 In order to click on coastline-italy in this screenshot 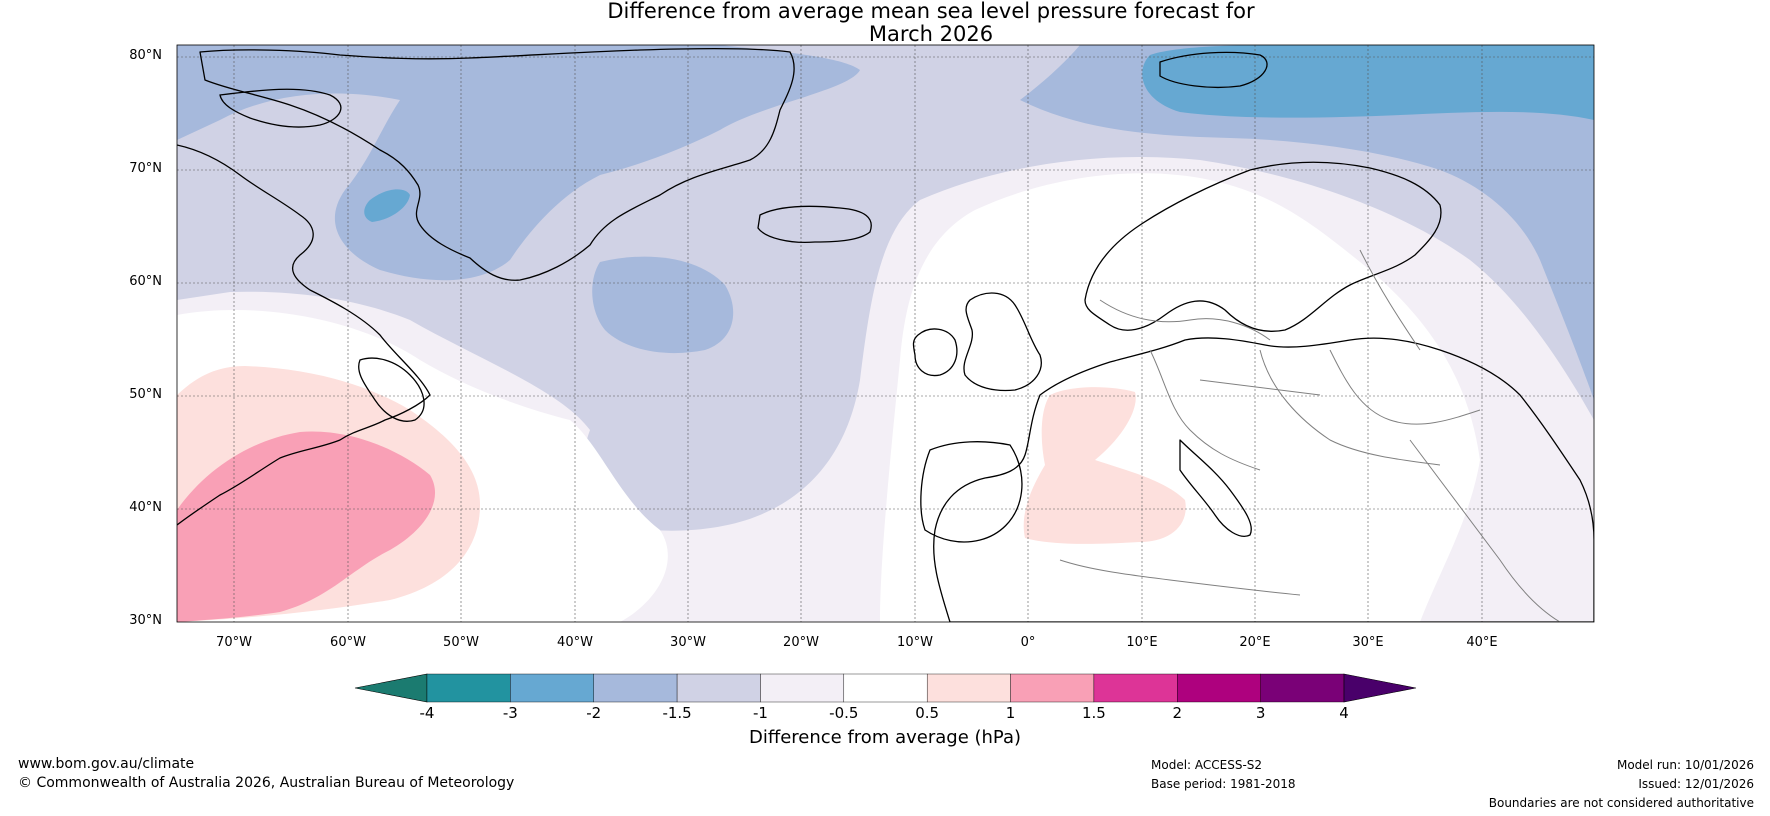, I will do `click(1215, 488)`.